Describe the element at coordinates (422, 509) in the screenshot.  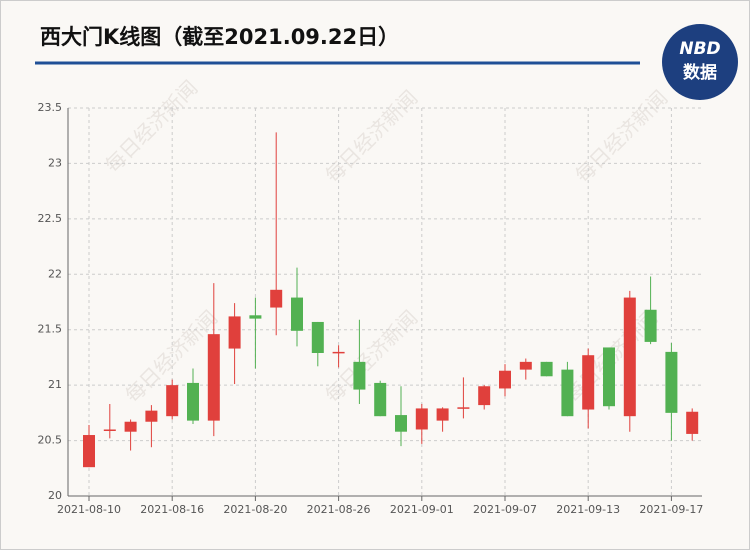
I see `x-tick-label: 2021-09-01` at that location.